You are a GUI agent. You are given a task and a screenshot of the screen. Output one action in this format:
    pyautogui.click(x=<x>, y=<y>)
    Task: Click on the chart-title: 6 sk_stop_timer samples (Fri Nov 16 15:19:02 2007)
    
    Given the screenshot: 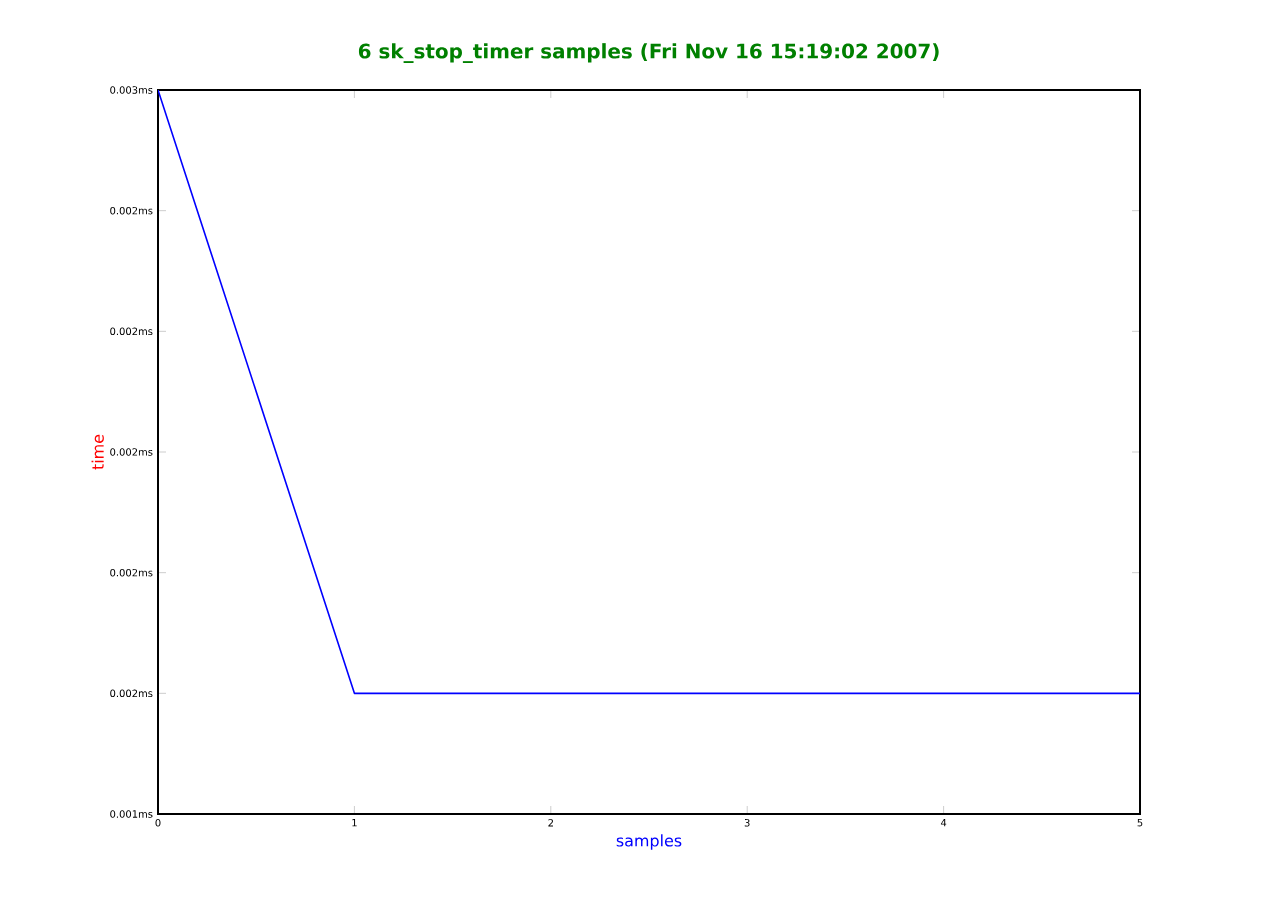 What is the action you would take?
    pyautogui.click(x=648, y=53)
    